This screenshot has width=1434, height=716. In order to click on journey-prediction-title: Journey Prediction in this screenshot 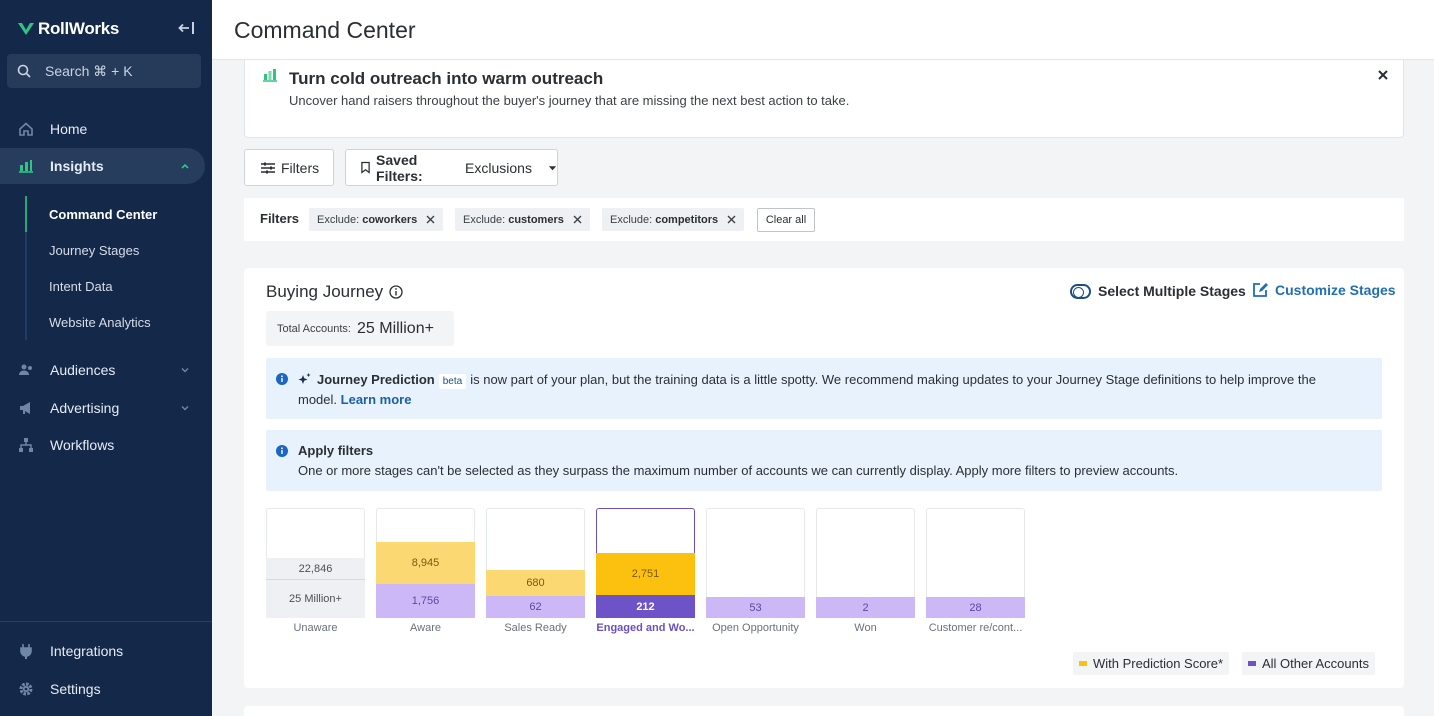, I will do `click(376, 379)`.